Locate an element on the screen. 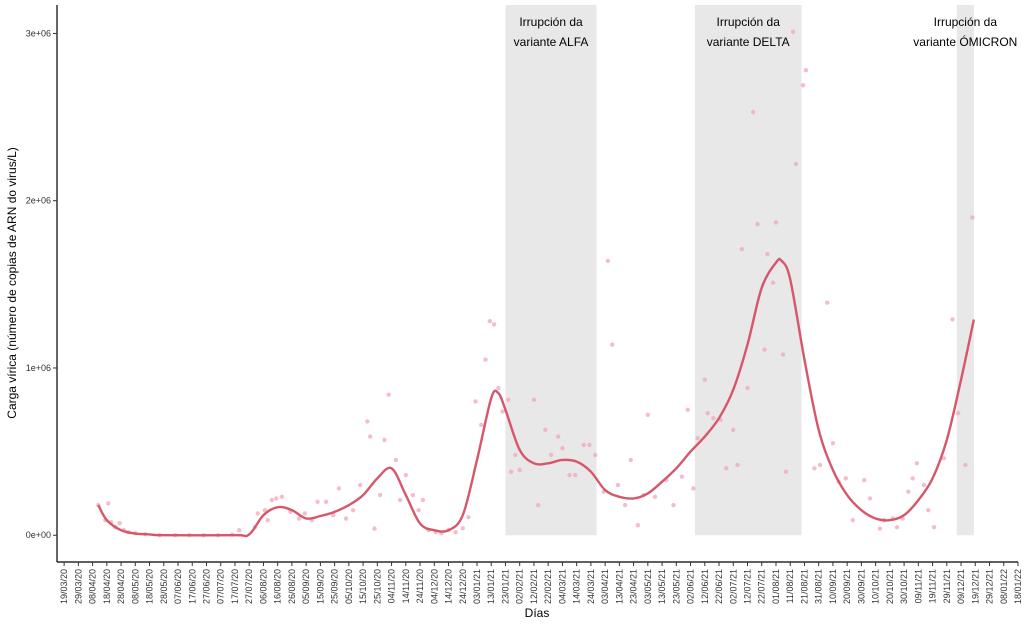 The image size is (1024, 626). x-tick-label: 17/07/20 is located at coordinates (235, 586).